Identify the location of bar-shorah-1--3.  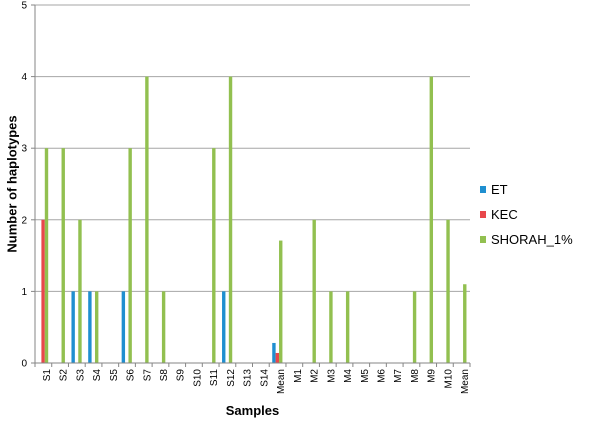
(80, 291).